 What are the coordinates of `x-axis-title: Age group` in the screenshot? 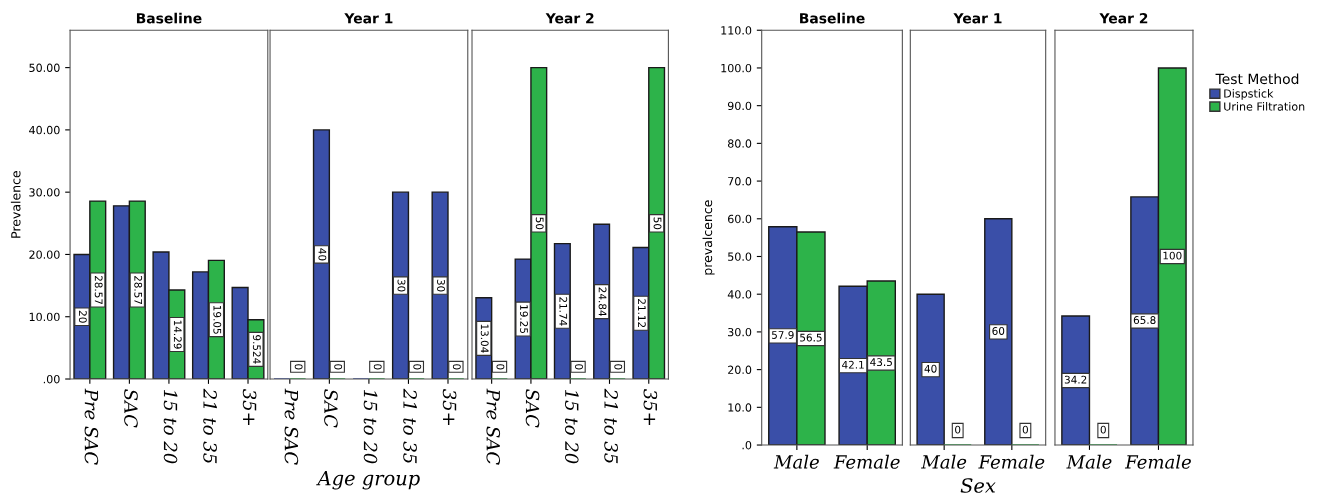 It's located at (368, 480).